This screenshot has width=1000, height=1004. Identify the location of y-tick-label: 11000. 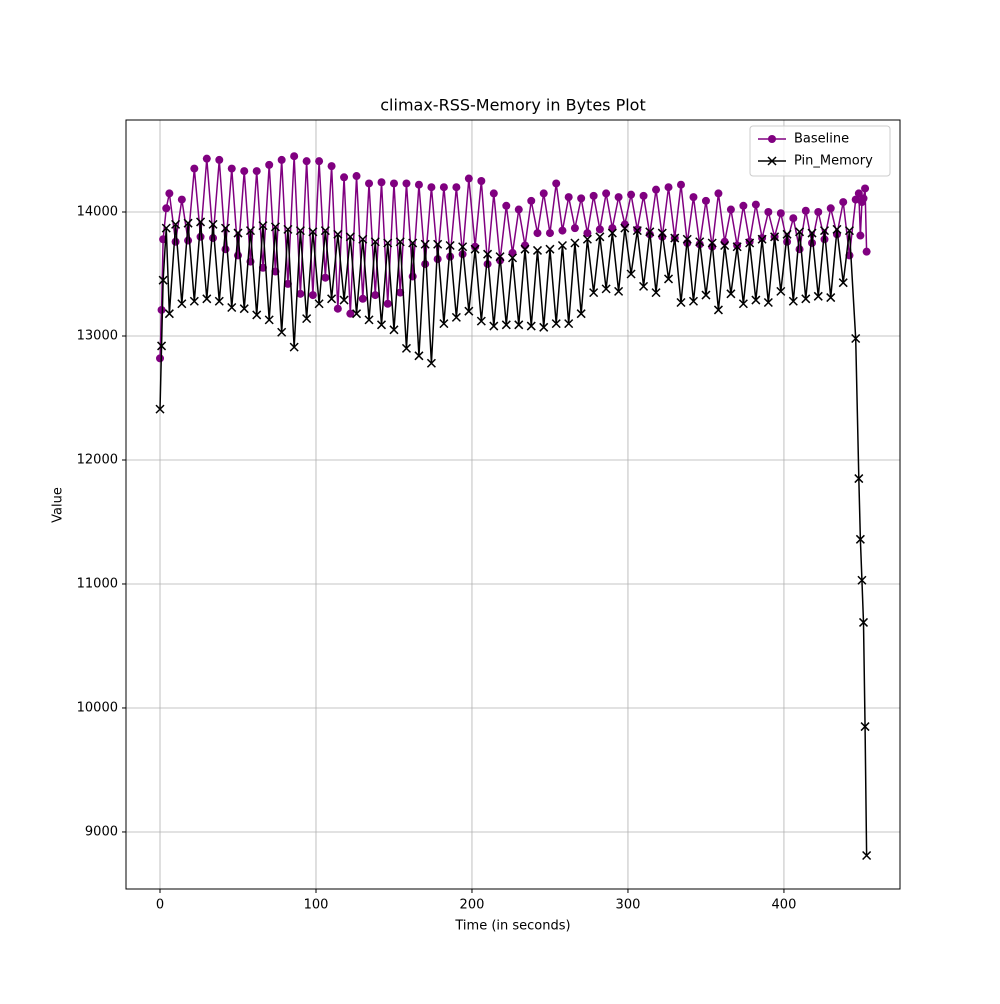
(97, 583).